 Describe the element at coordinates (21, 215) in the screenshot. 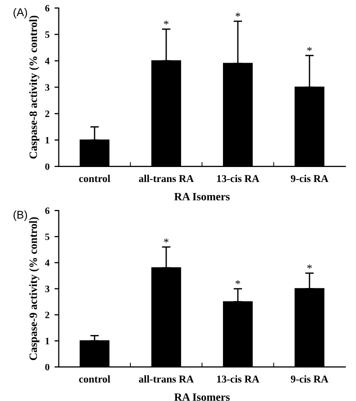

I see `text: (B)` at that location.